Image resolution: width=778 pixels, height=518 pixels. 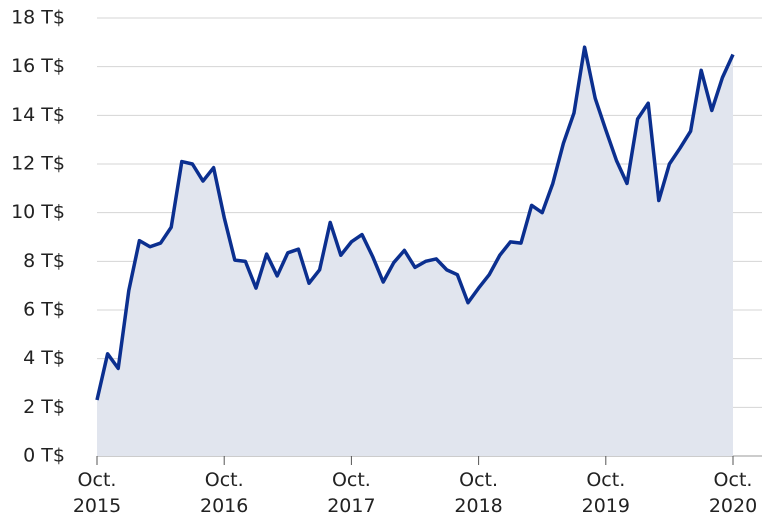 What do you see at coordinates (605, 493) in the screenshot?
I see `x-tick-label: Oct. 2019` at bounding box center [605, 493].